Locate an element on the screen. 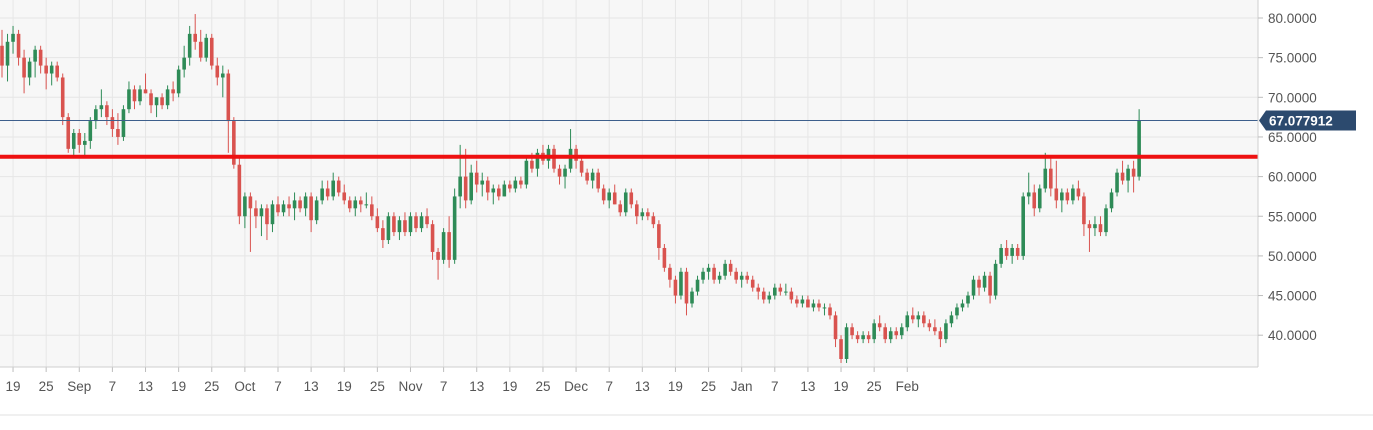 This screenshot has height=430, width=1373. y-tick-label: 65.0000 is located at coordinates (1292, 137).